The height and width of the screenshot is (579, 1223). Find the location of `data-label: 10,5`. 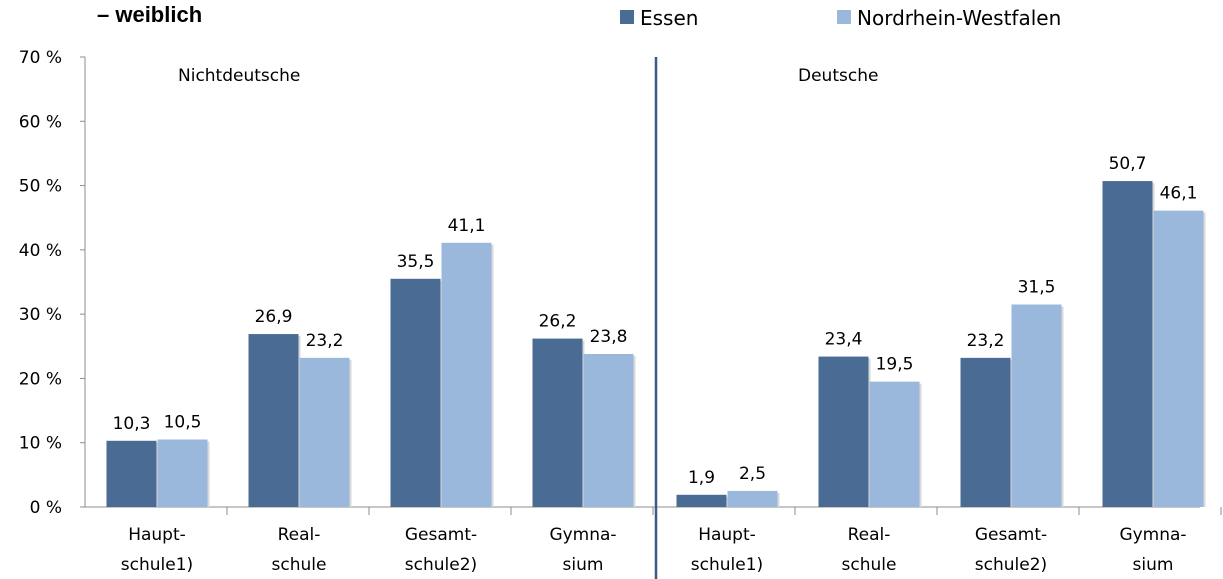

data-label: 10,5 is located at coordinates (183, 423).